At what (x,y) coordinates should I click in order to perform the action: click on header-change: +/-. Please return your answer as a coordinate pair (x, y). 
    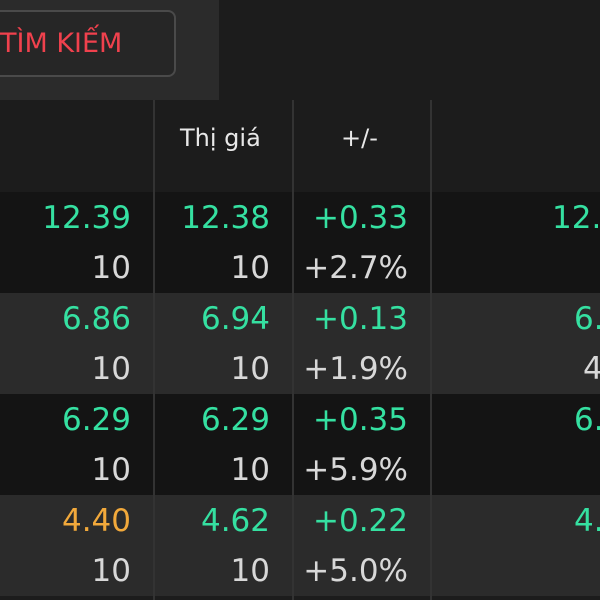
    Looking at the image, I should click on (359, 138).